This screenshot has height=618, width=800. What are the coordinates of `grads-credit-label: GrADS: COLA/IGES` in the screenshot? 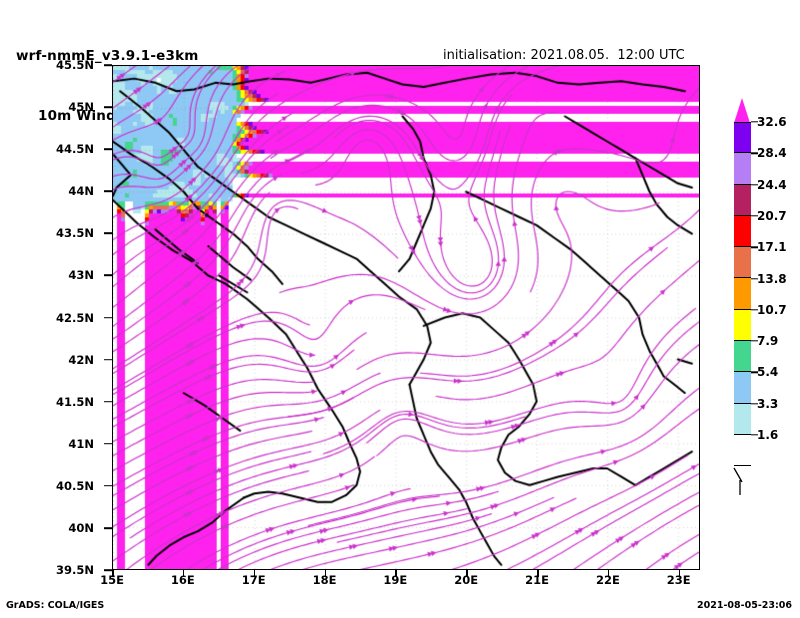 It's located at (55, 605).